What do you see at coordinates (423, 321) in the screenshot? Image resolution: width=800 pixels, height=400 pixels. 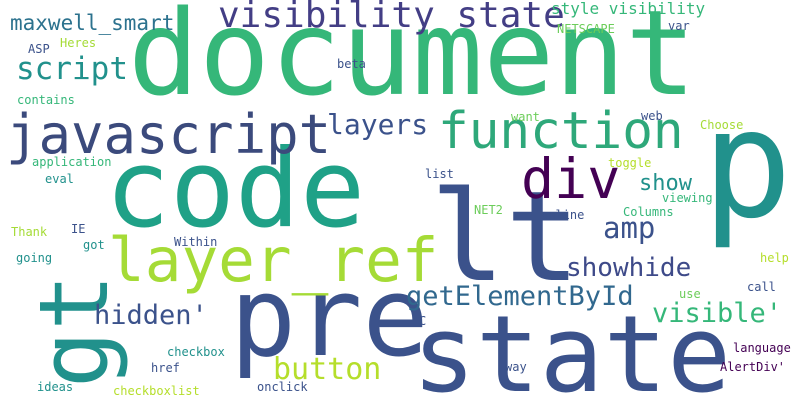 I see `word-C: C` at bounding box center [423, 321].